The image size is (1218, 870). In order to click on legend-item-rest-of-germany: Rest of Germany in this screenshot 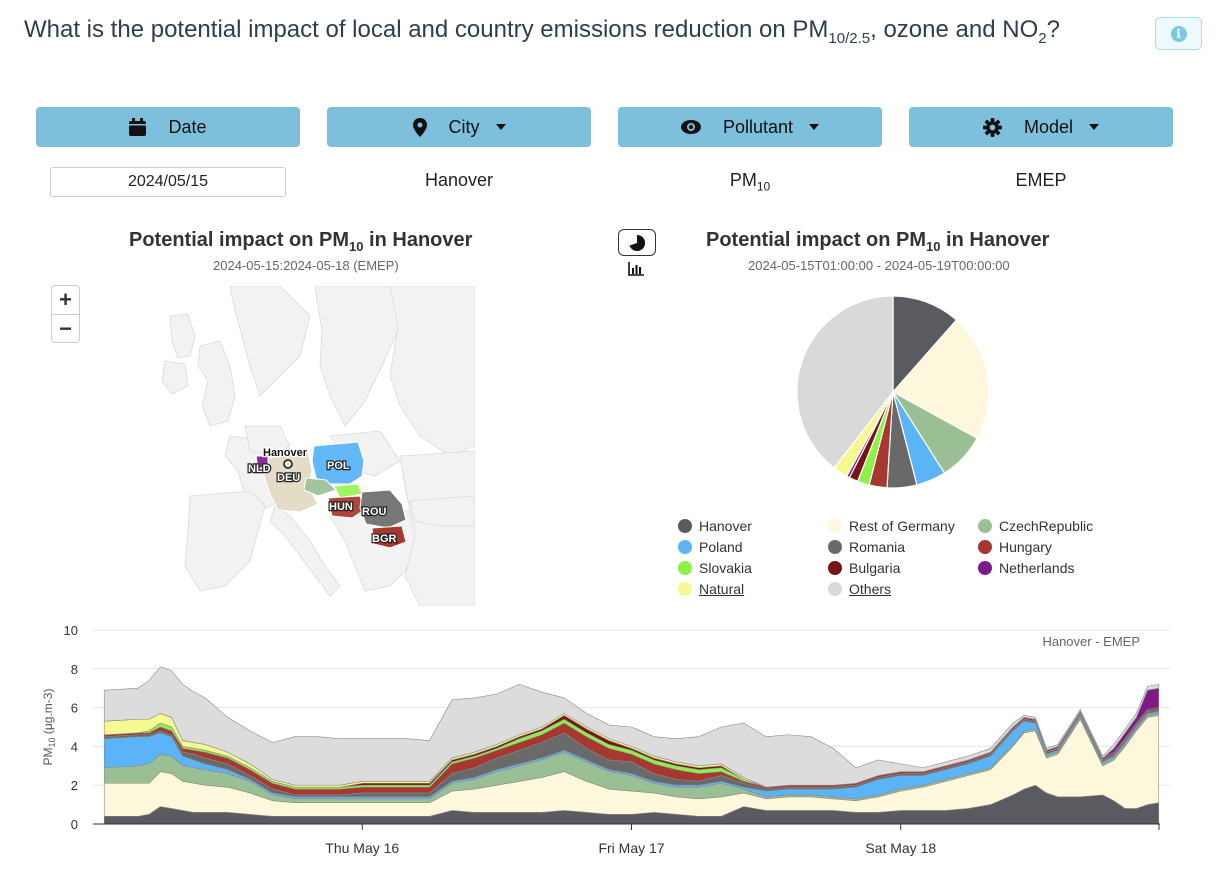, I will do `click(891, 526)`.